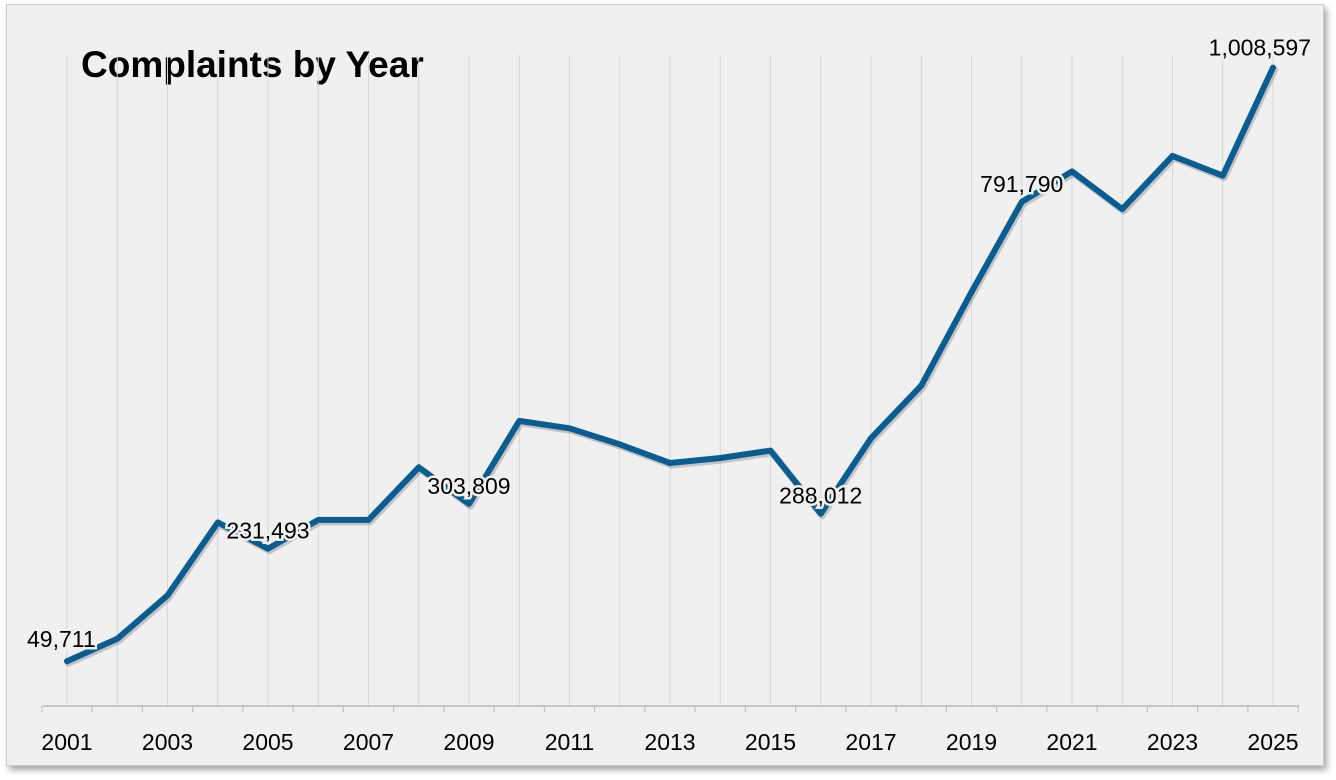 This screenshot has height=780, width=1336. What do you see at coordinates (252, 64) in the screenshot?
I see `chart-title: Complaints by Year` at bounding box center [252, 64].